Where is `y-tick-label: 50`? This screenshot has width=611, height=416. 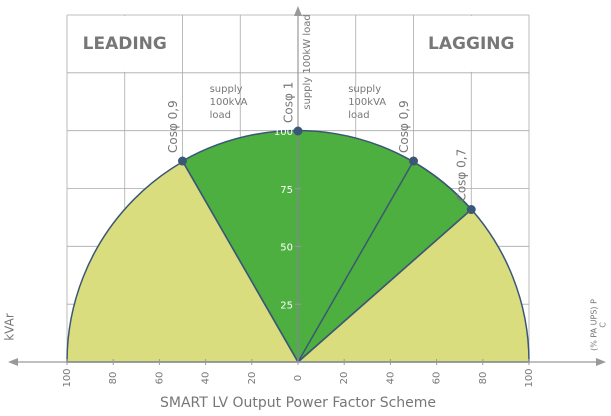 y-tick-label: 50 is located at coordinates (286, 248).